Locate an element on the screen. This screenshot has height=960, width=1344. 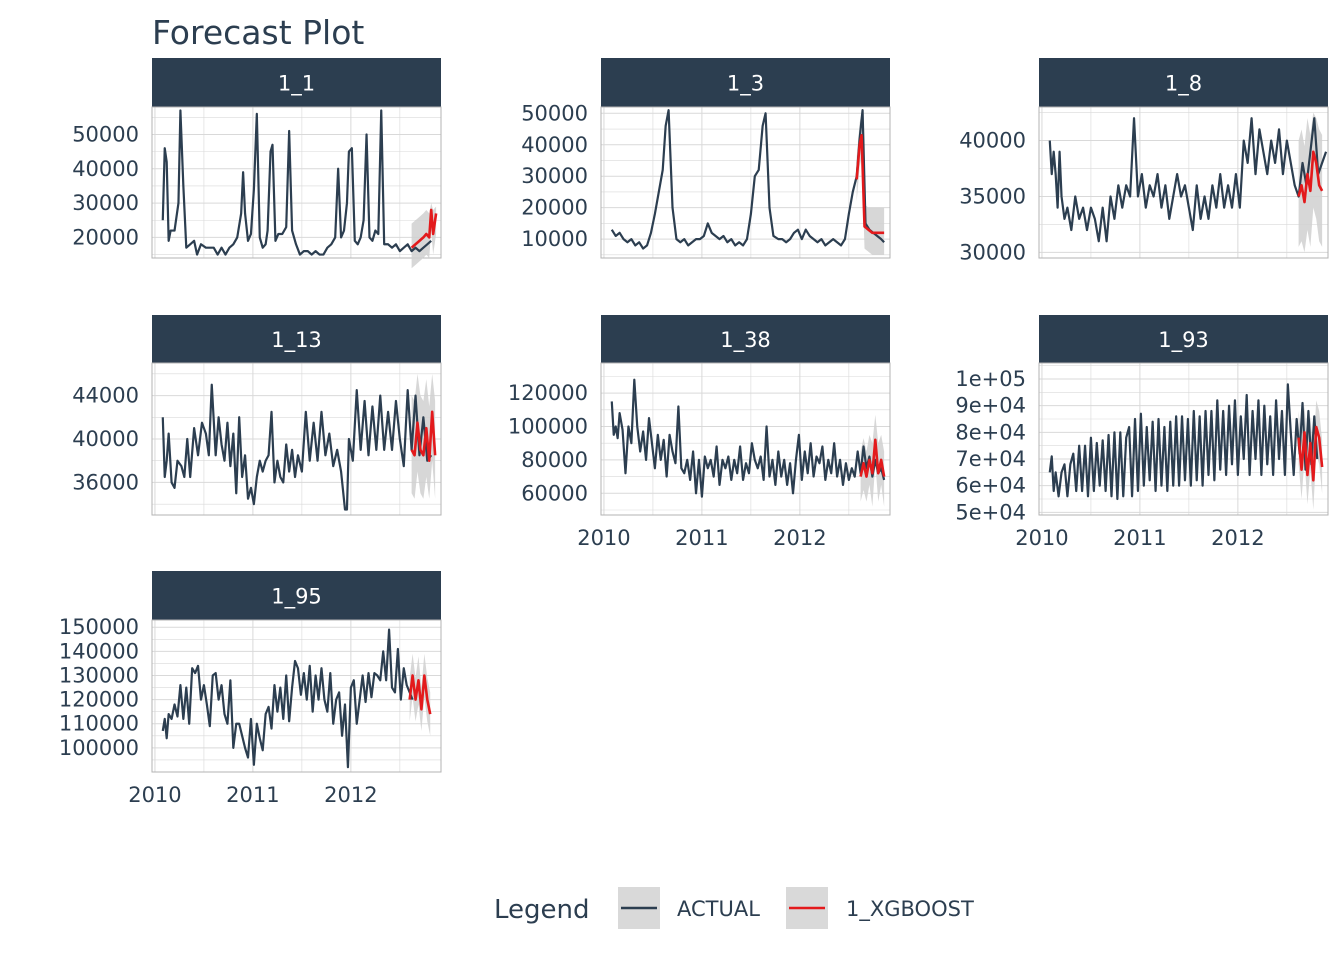
y-tick-label: 80000 is located at coordinates (554, 460).